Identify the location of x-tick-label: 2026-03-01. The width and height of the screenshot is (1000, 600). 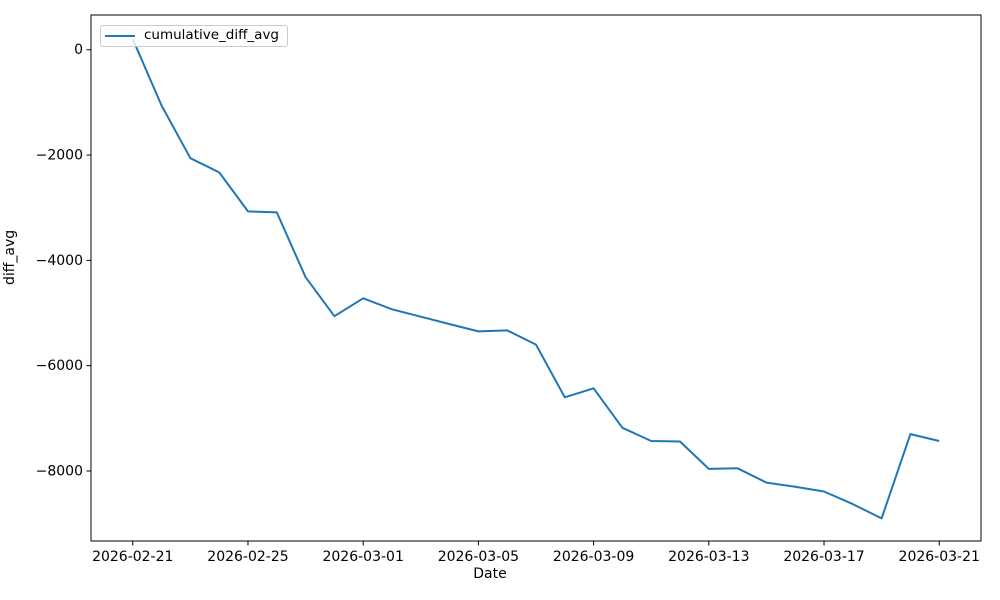
(362, 557).